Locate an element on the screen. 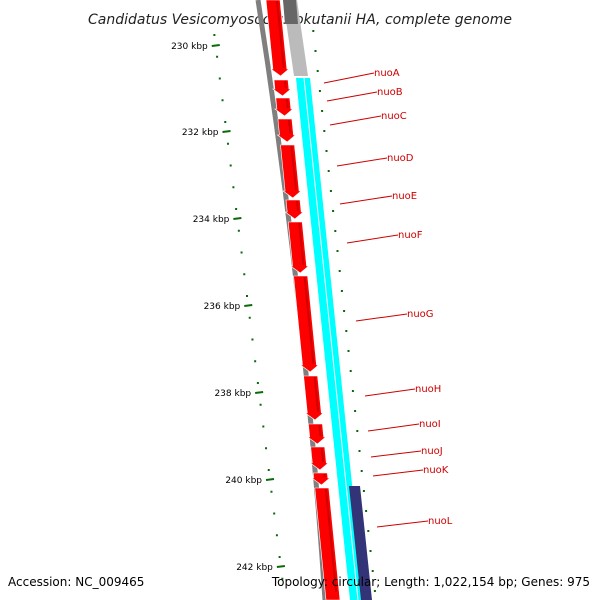 The height and width of the screenshot is (600, 600). gene-label: nuoJ is located at coordinates (432, 451).